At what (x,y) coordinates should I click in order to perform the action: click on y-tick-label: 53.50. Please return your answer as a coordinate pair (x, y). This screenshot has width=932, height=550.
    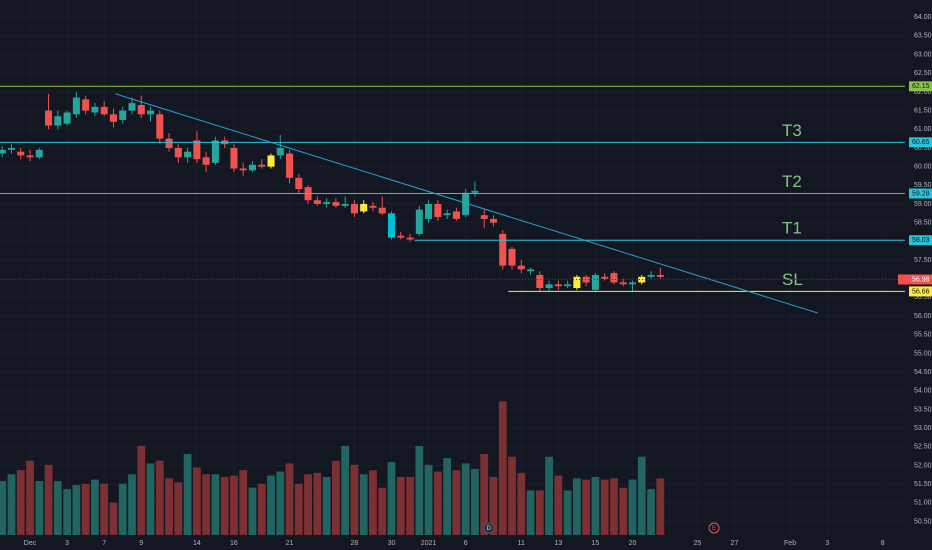
    Looking at the image, I should click on (923, 409).